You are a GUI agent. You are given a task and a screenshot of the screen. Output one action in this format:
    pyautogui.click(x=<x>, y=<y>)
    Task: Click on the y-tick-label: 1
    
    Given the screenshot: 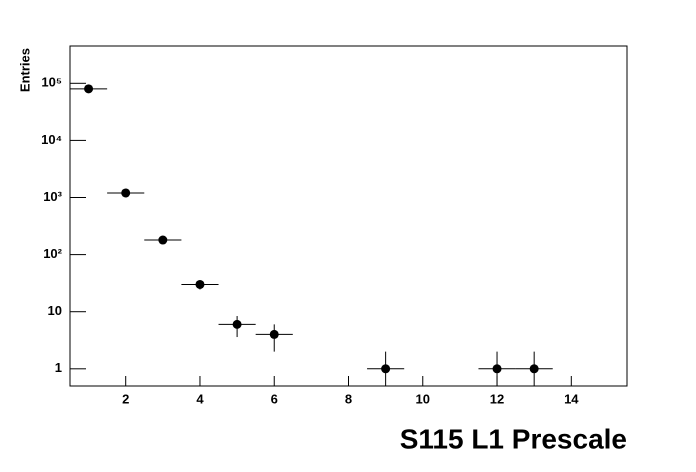 What is the action you would take?
    pyautogui.click(x=58, y=367)
    